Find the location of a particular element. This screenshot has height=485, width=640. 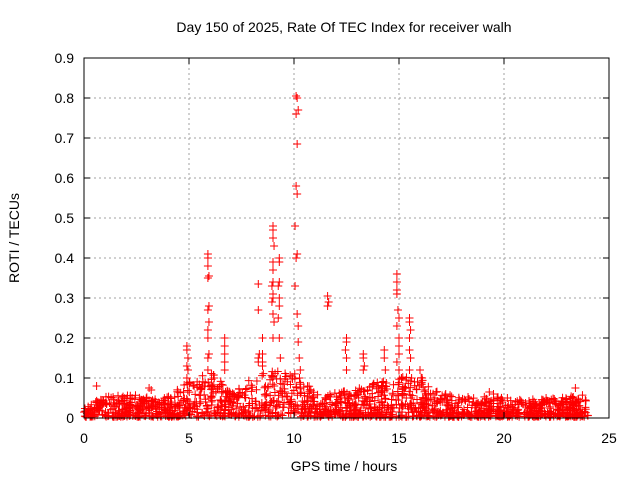

y-tick-label: 0.7 is located at coordinates (65, 138).